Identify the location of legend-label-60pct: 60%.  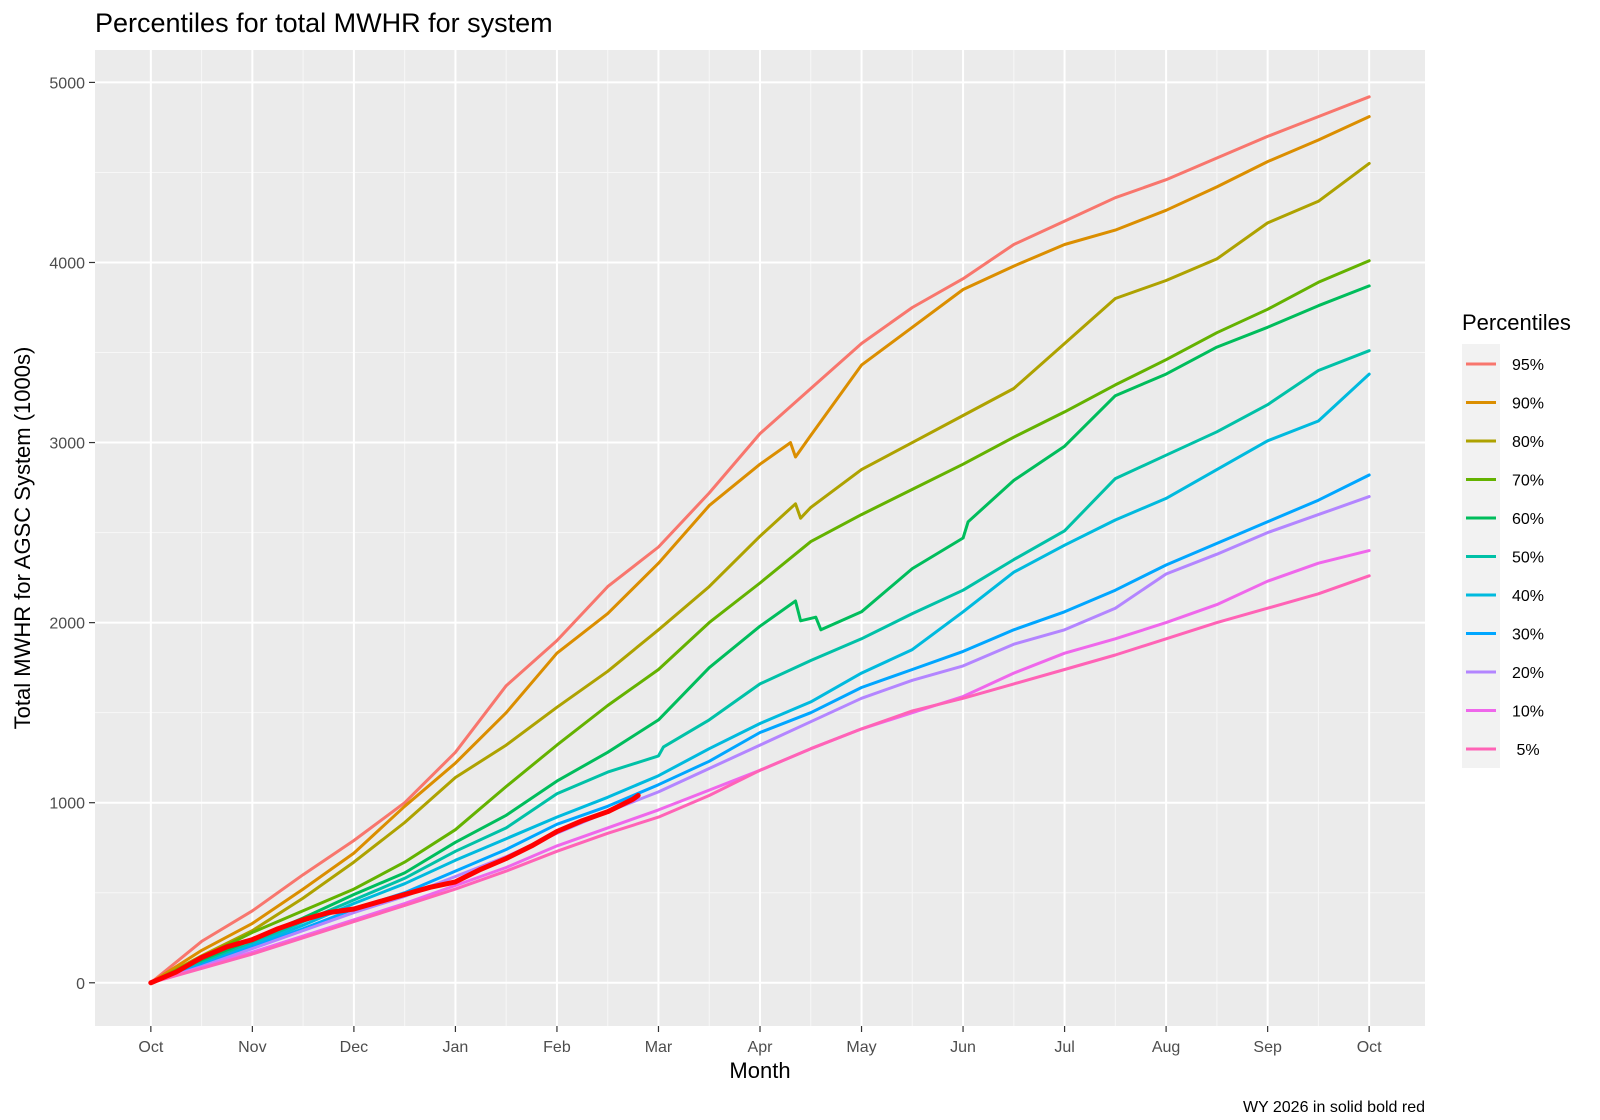
(1528, 519).